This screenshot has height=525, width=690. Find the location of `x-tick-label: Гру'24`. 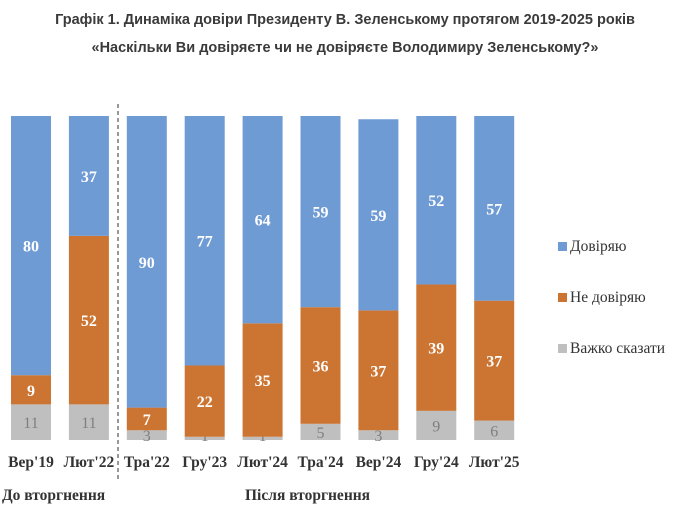

x-tick-label: Гру'24 is located at coordinates (436, 462).